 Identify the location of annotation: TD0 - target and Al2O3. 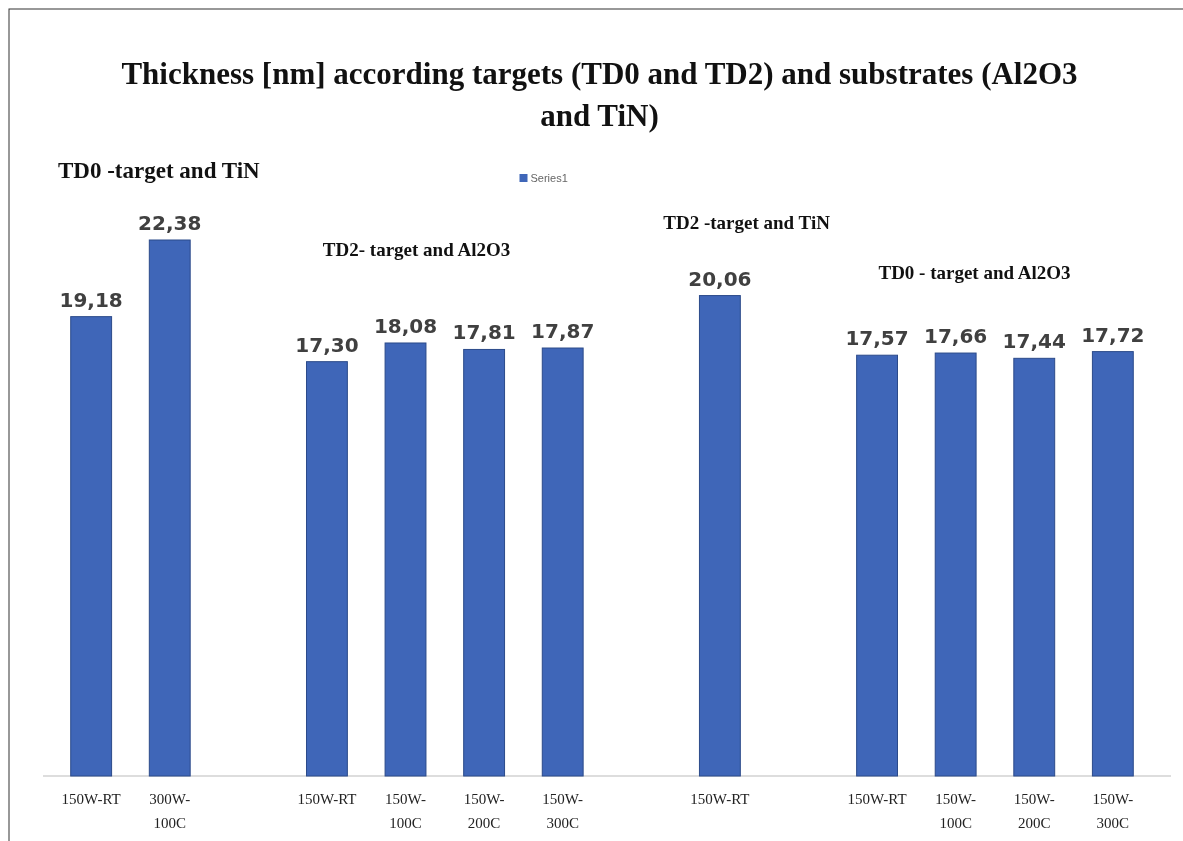
(974, 272).